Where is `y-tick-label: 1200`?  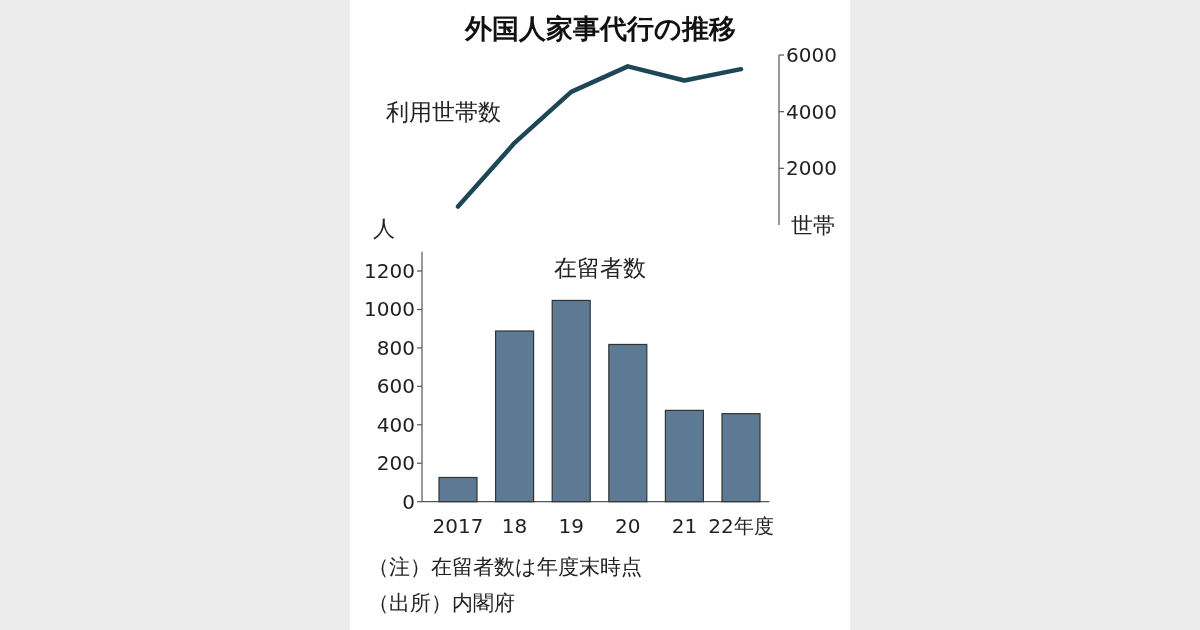
y-tick-label: 1200 is located at coordinates (389, 271).